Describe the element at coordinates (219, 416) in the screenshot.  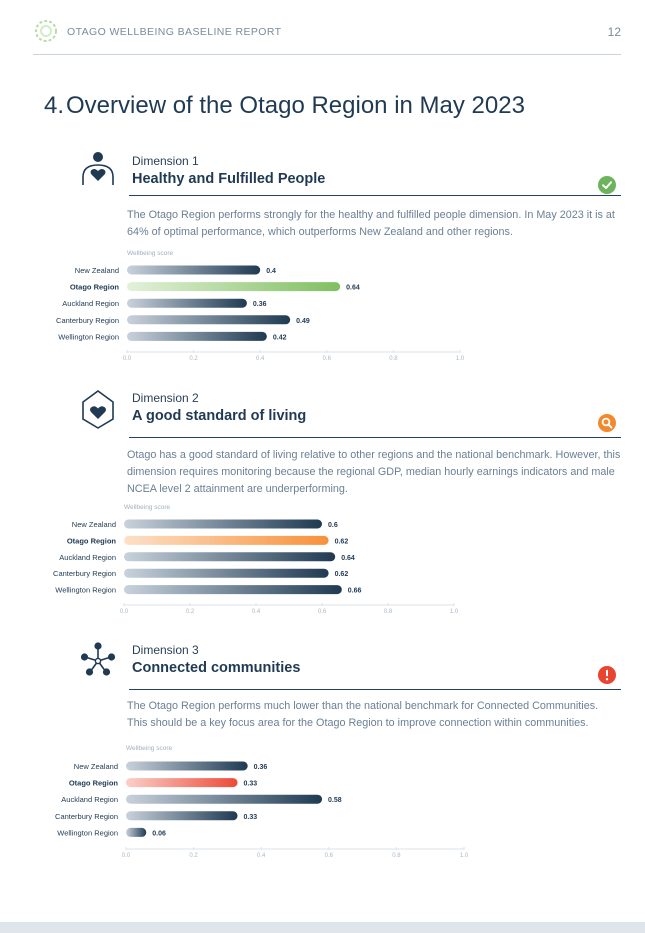
I see `dimension-name: A good standard of living` at that location.